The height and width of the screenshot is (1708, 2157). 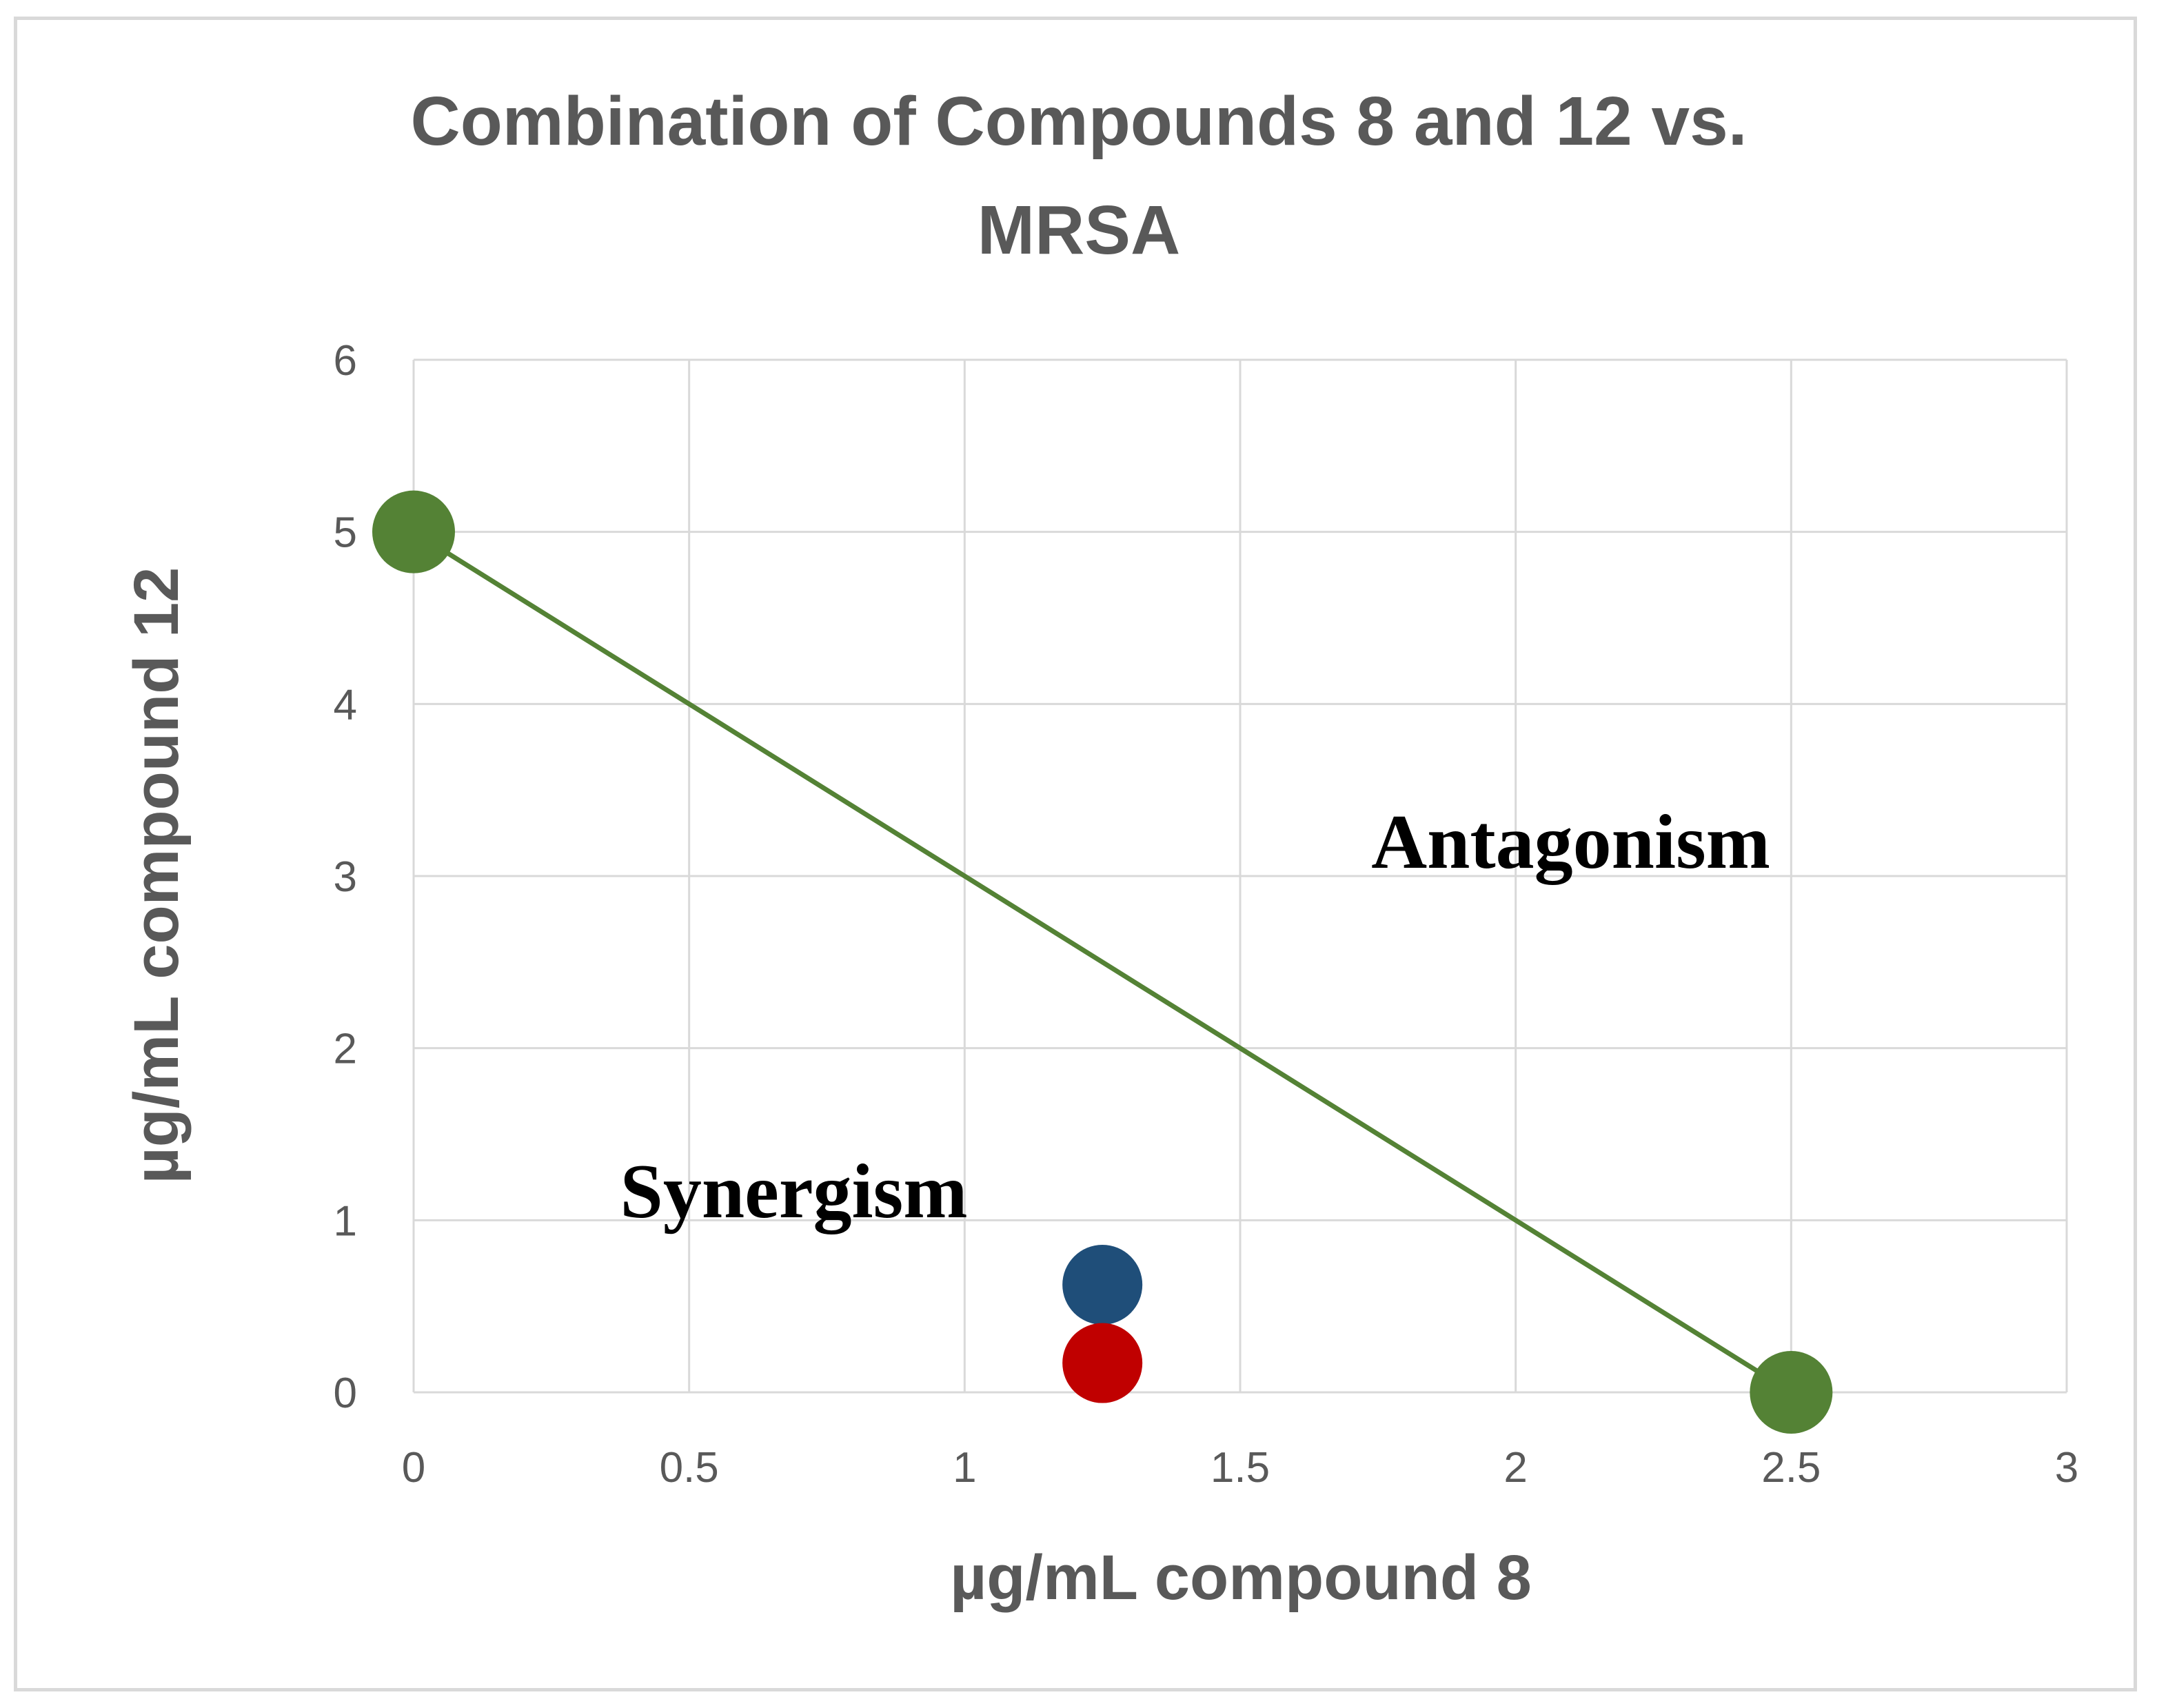 I want to click on x-tick-label: 3, so click(x=2066, y=1468).